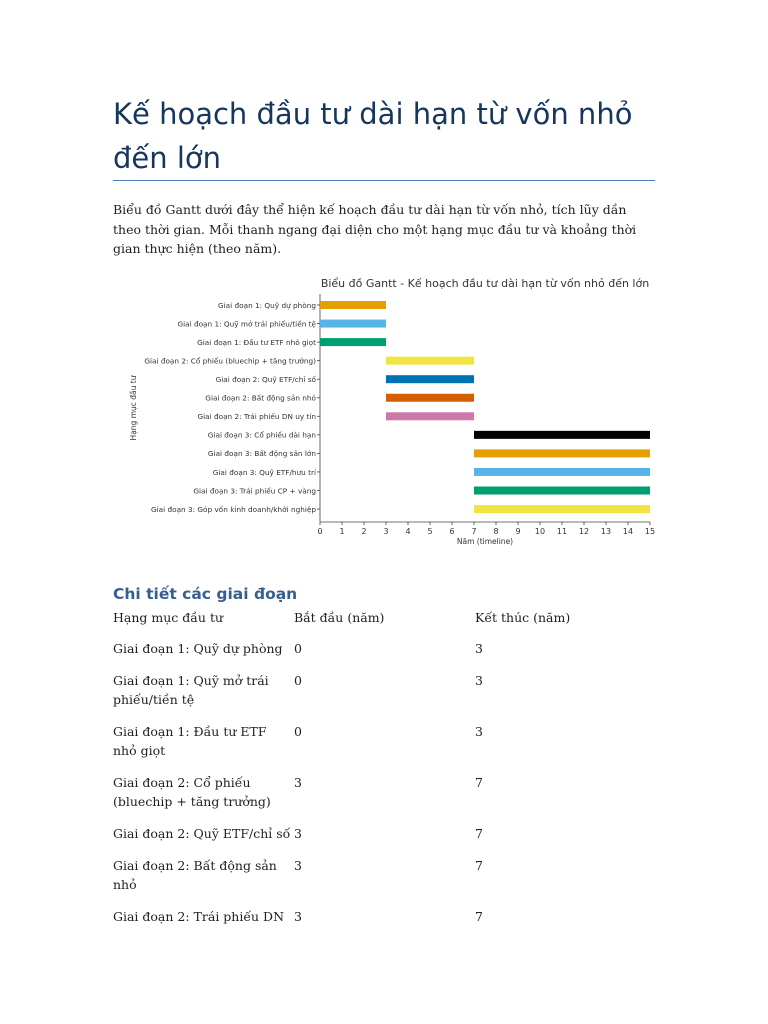 This screenshot has height=1024, width=768. I want to click on x-tick-label: 7, so click(473, 531).